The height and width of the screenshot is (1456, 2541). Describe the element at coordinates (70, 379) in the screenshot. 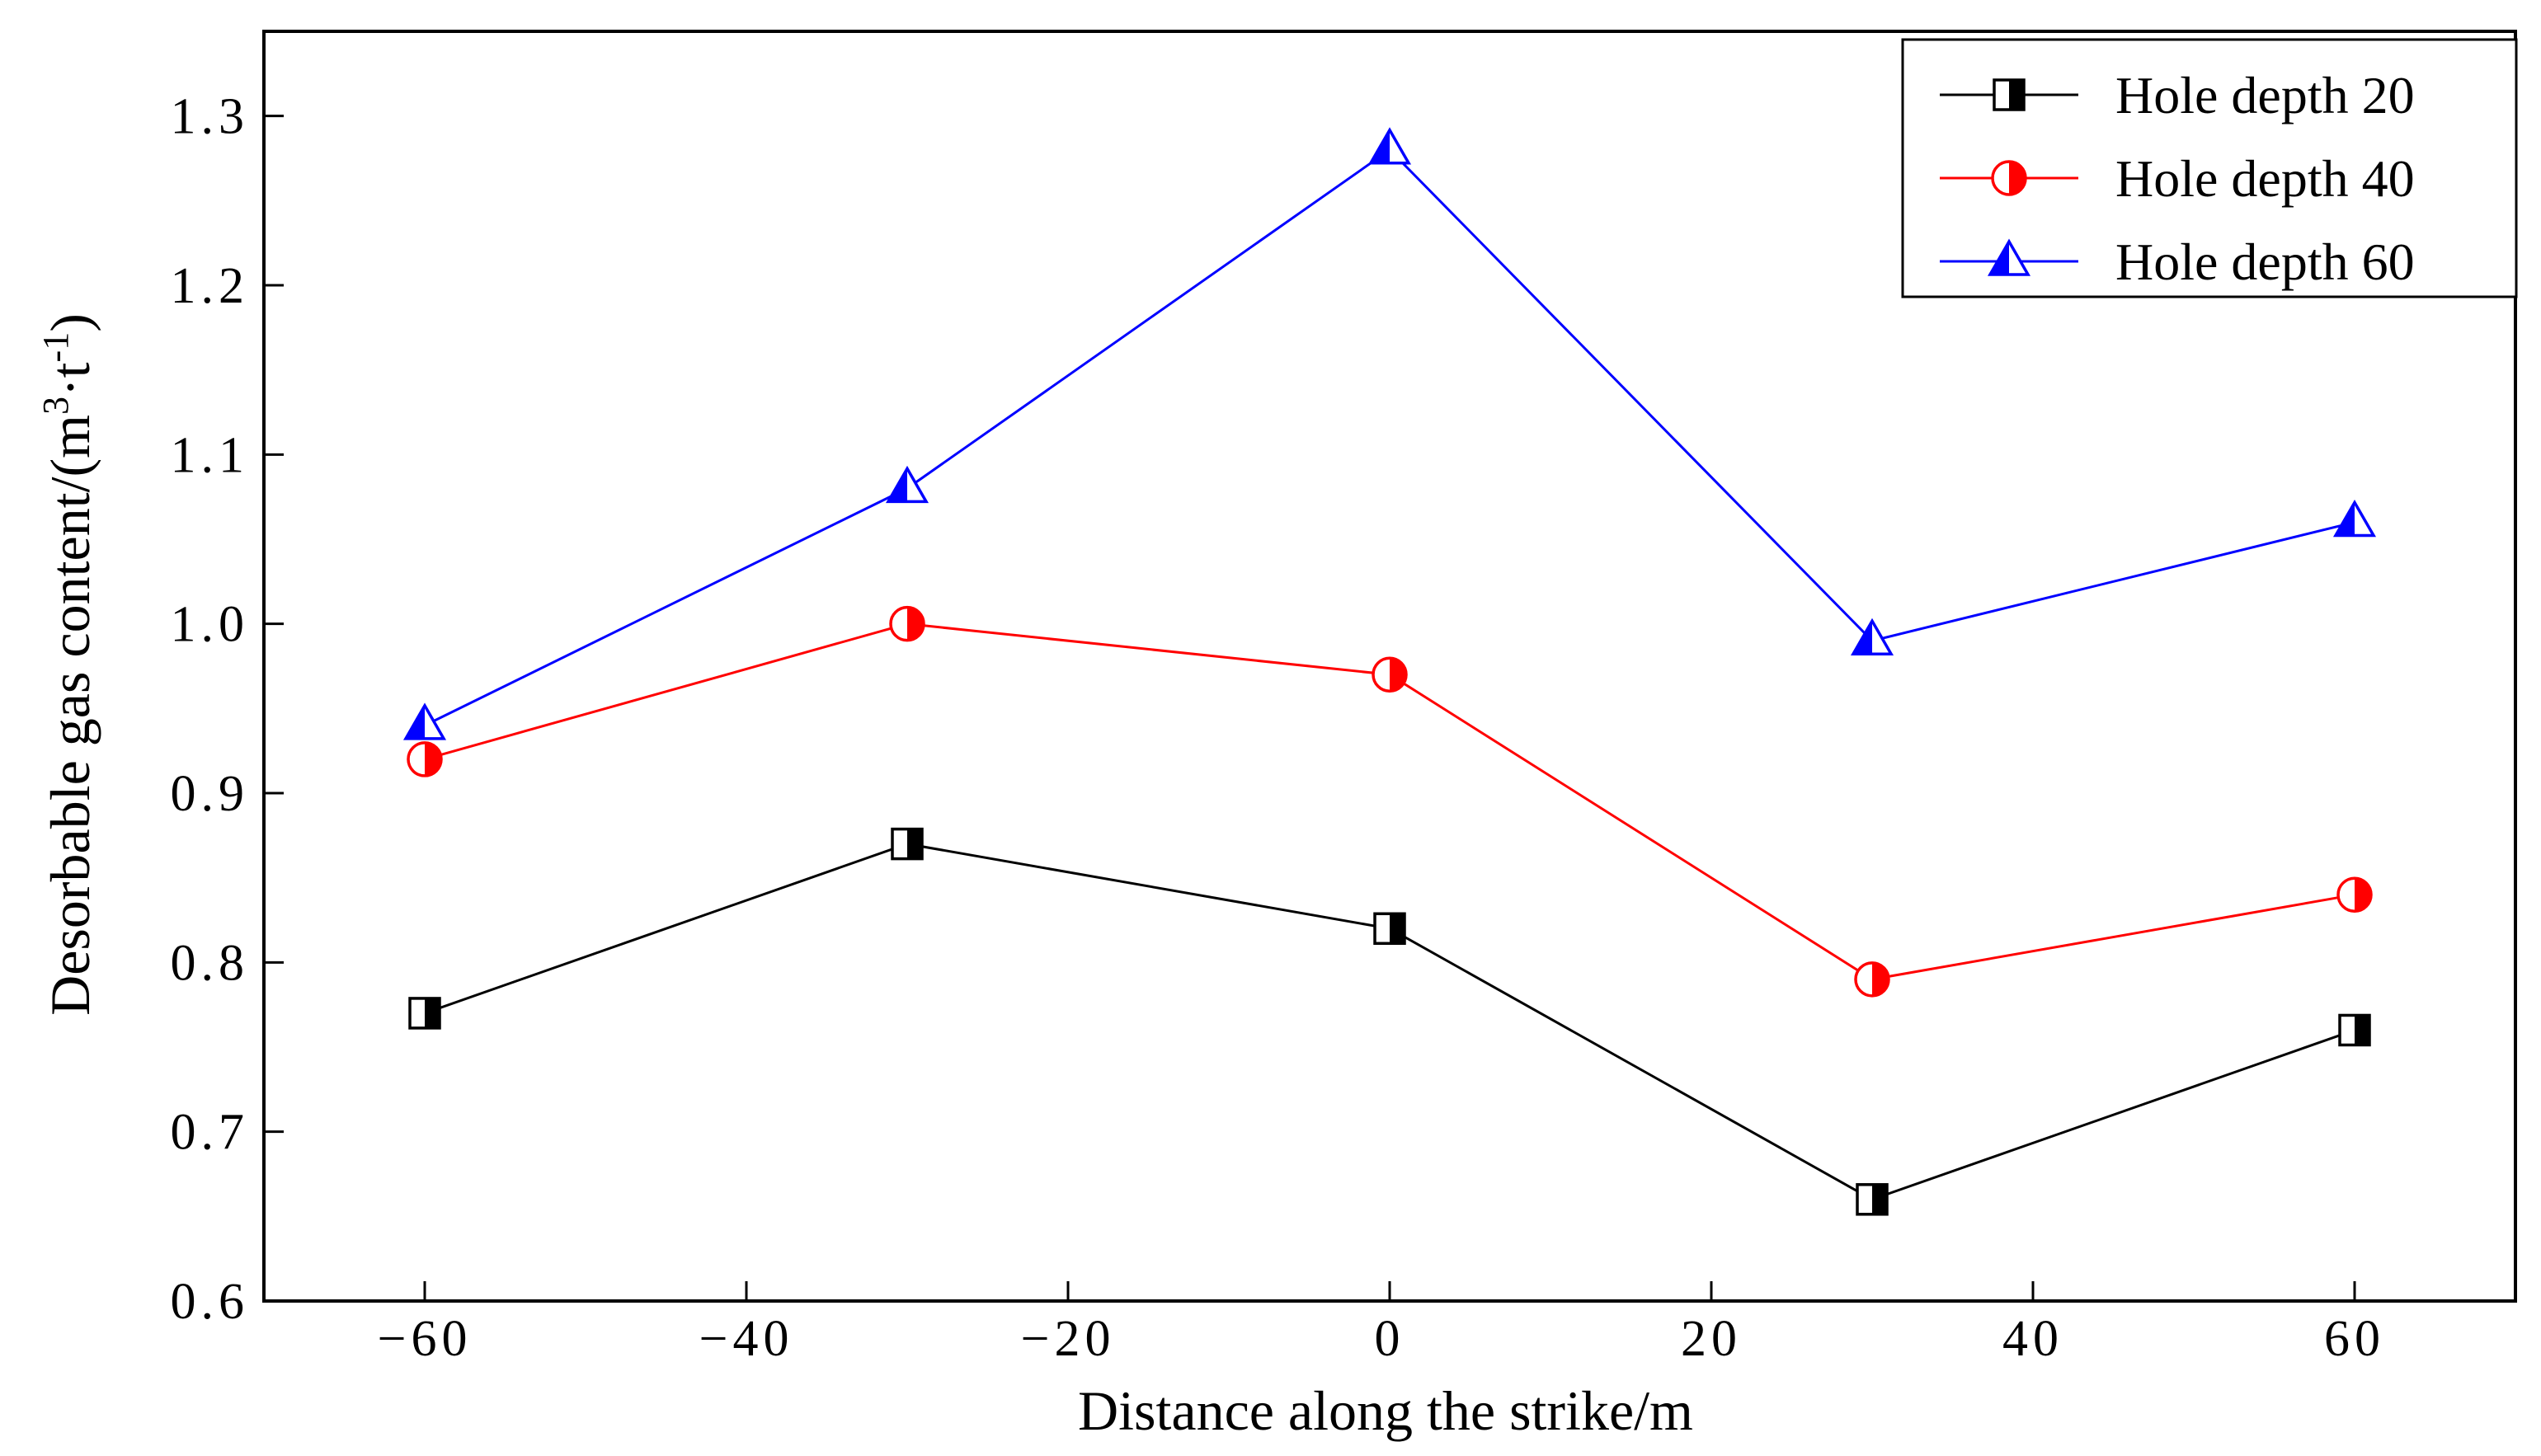

I see `y-axis-title-mid: ·t` at that location.